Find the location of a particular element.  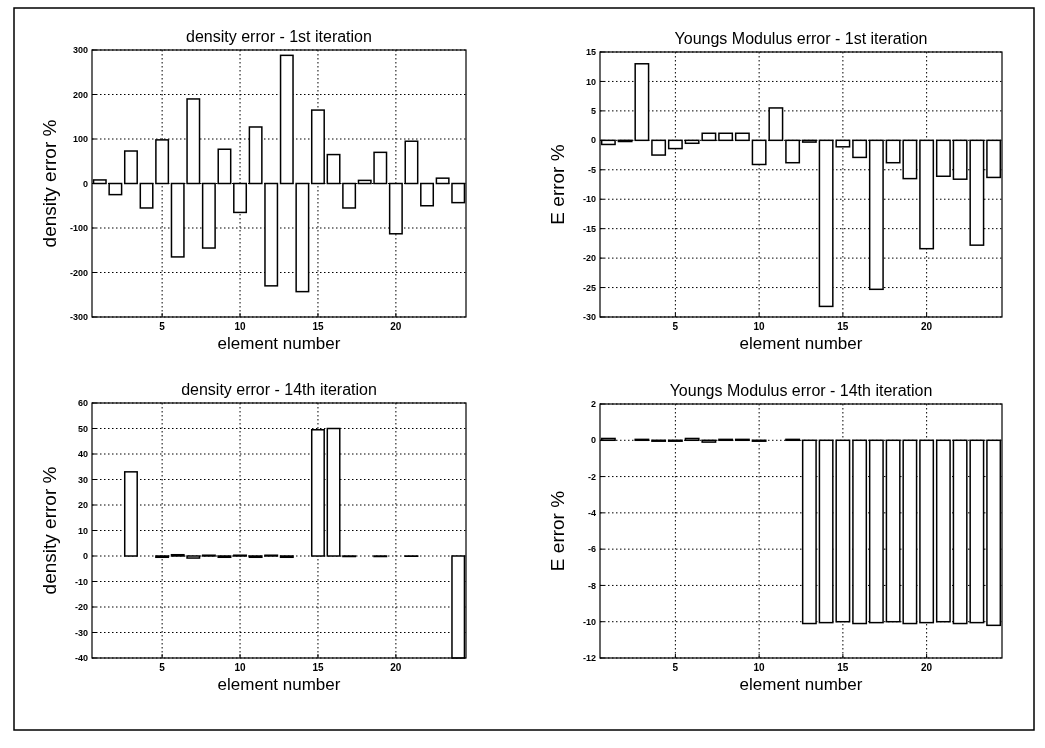

y-tick-label: -4 is located at coordinates (591, 513).